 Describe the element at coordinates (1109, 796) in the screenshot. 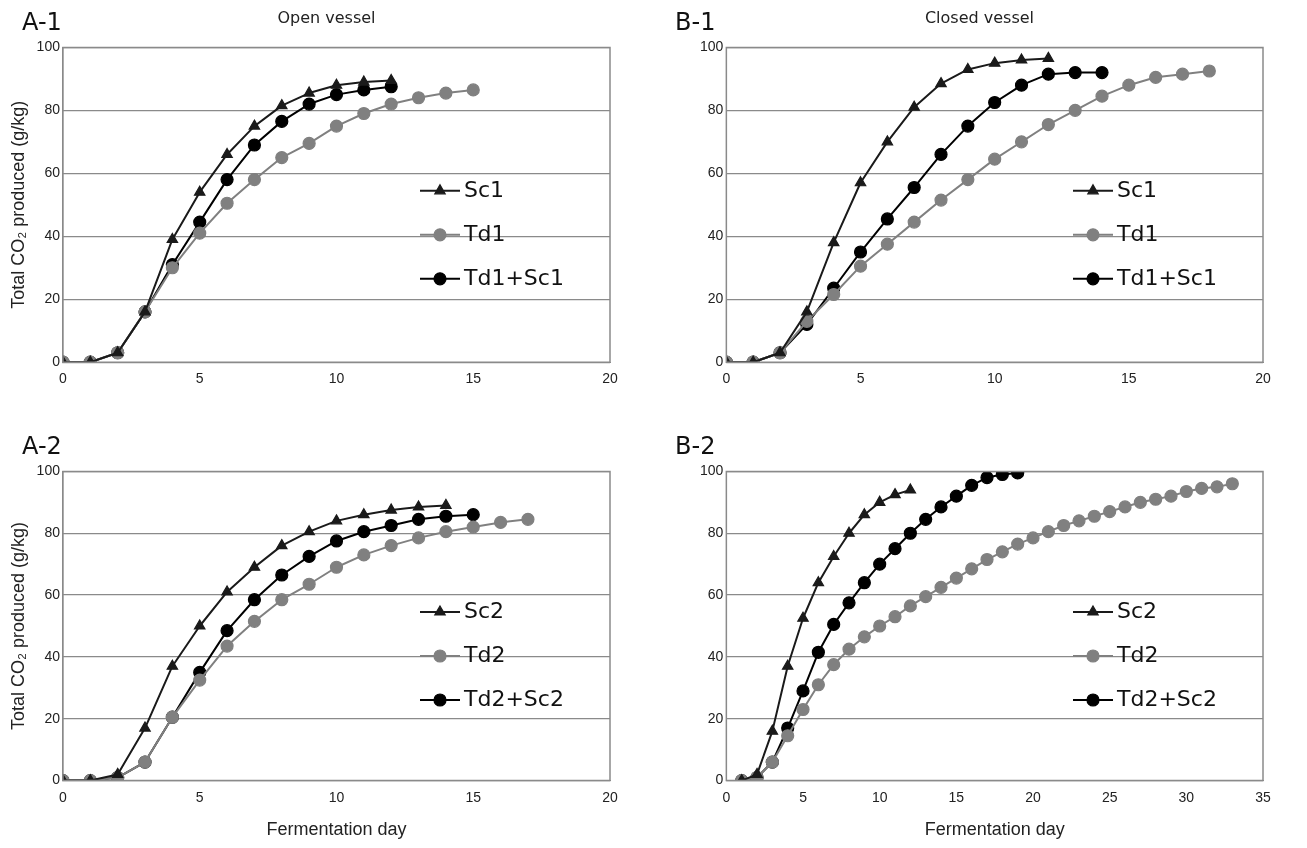

I see `x-tick-label: 25` at that location.